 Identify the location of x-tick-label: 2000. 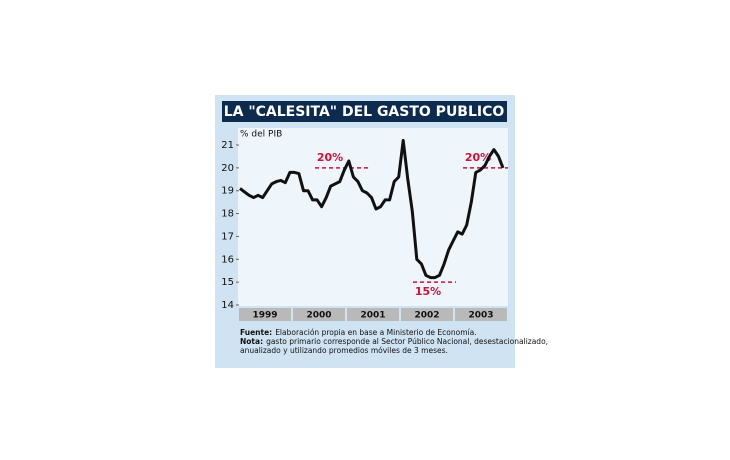
(318, 316).